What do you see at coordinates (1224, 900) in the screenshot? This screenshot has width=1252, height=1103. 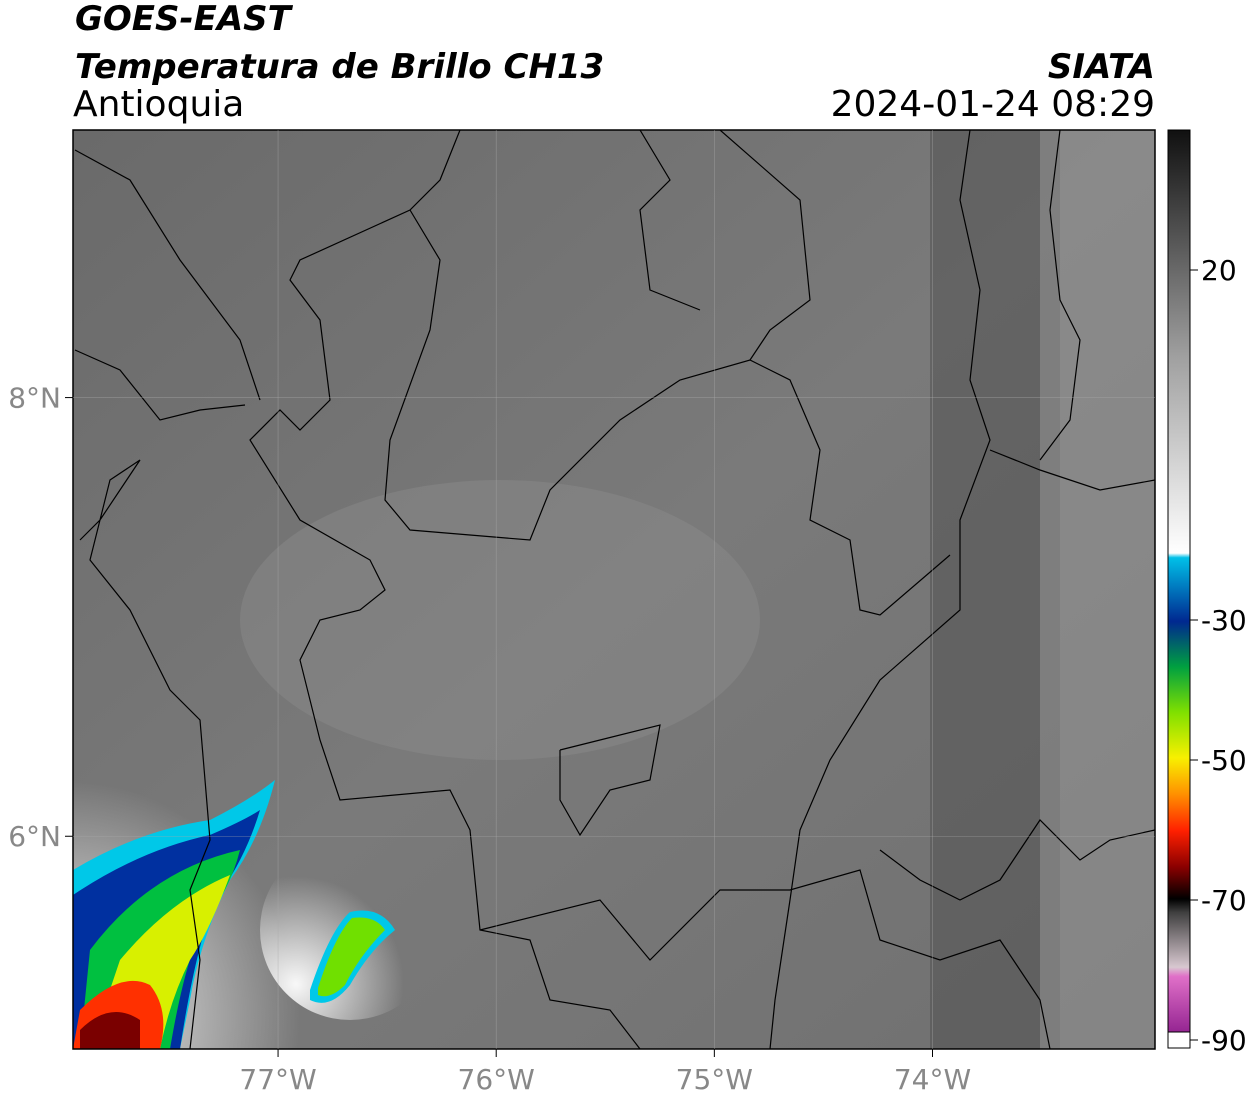 I see `colorbar-tick-label: -70` at bounding box center [1224, 900].